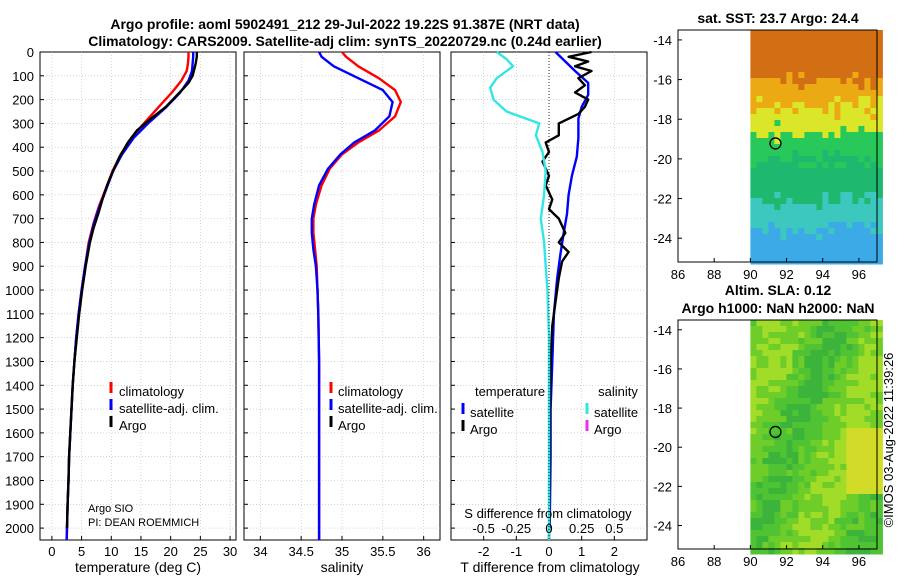 The height and width of the screenshot is (580, 900). I want to click on legend-label: climatology, so click(152, 391).